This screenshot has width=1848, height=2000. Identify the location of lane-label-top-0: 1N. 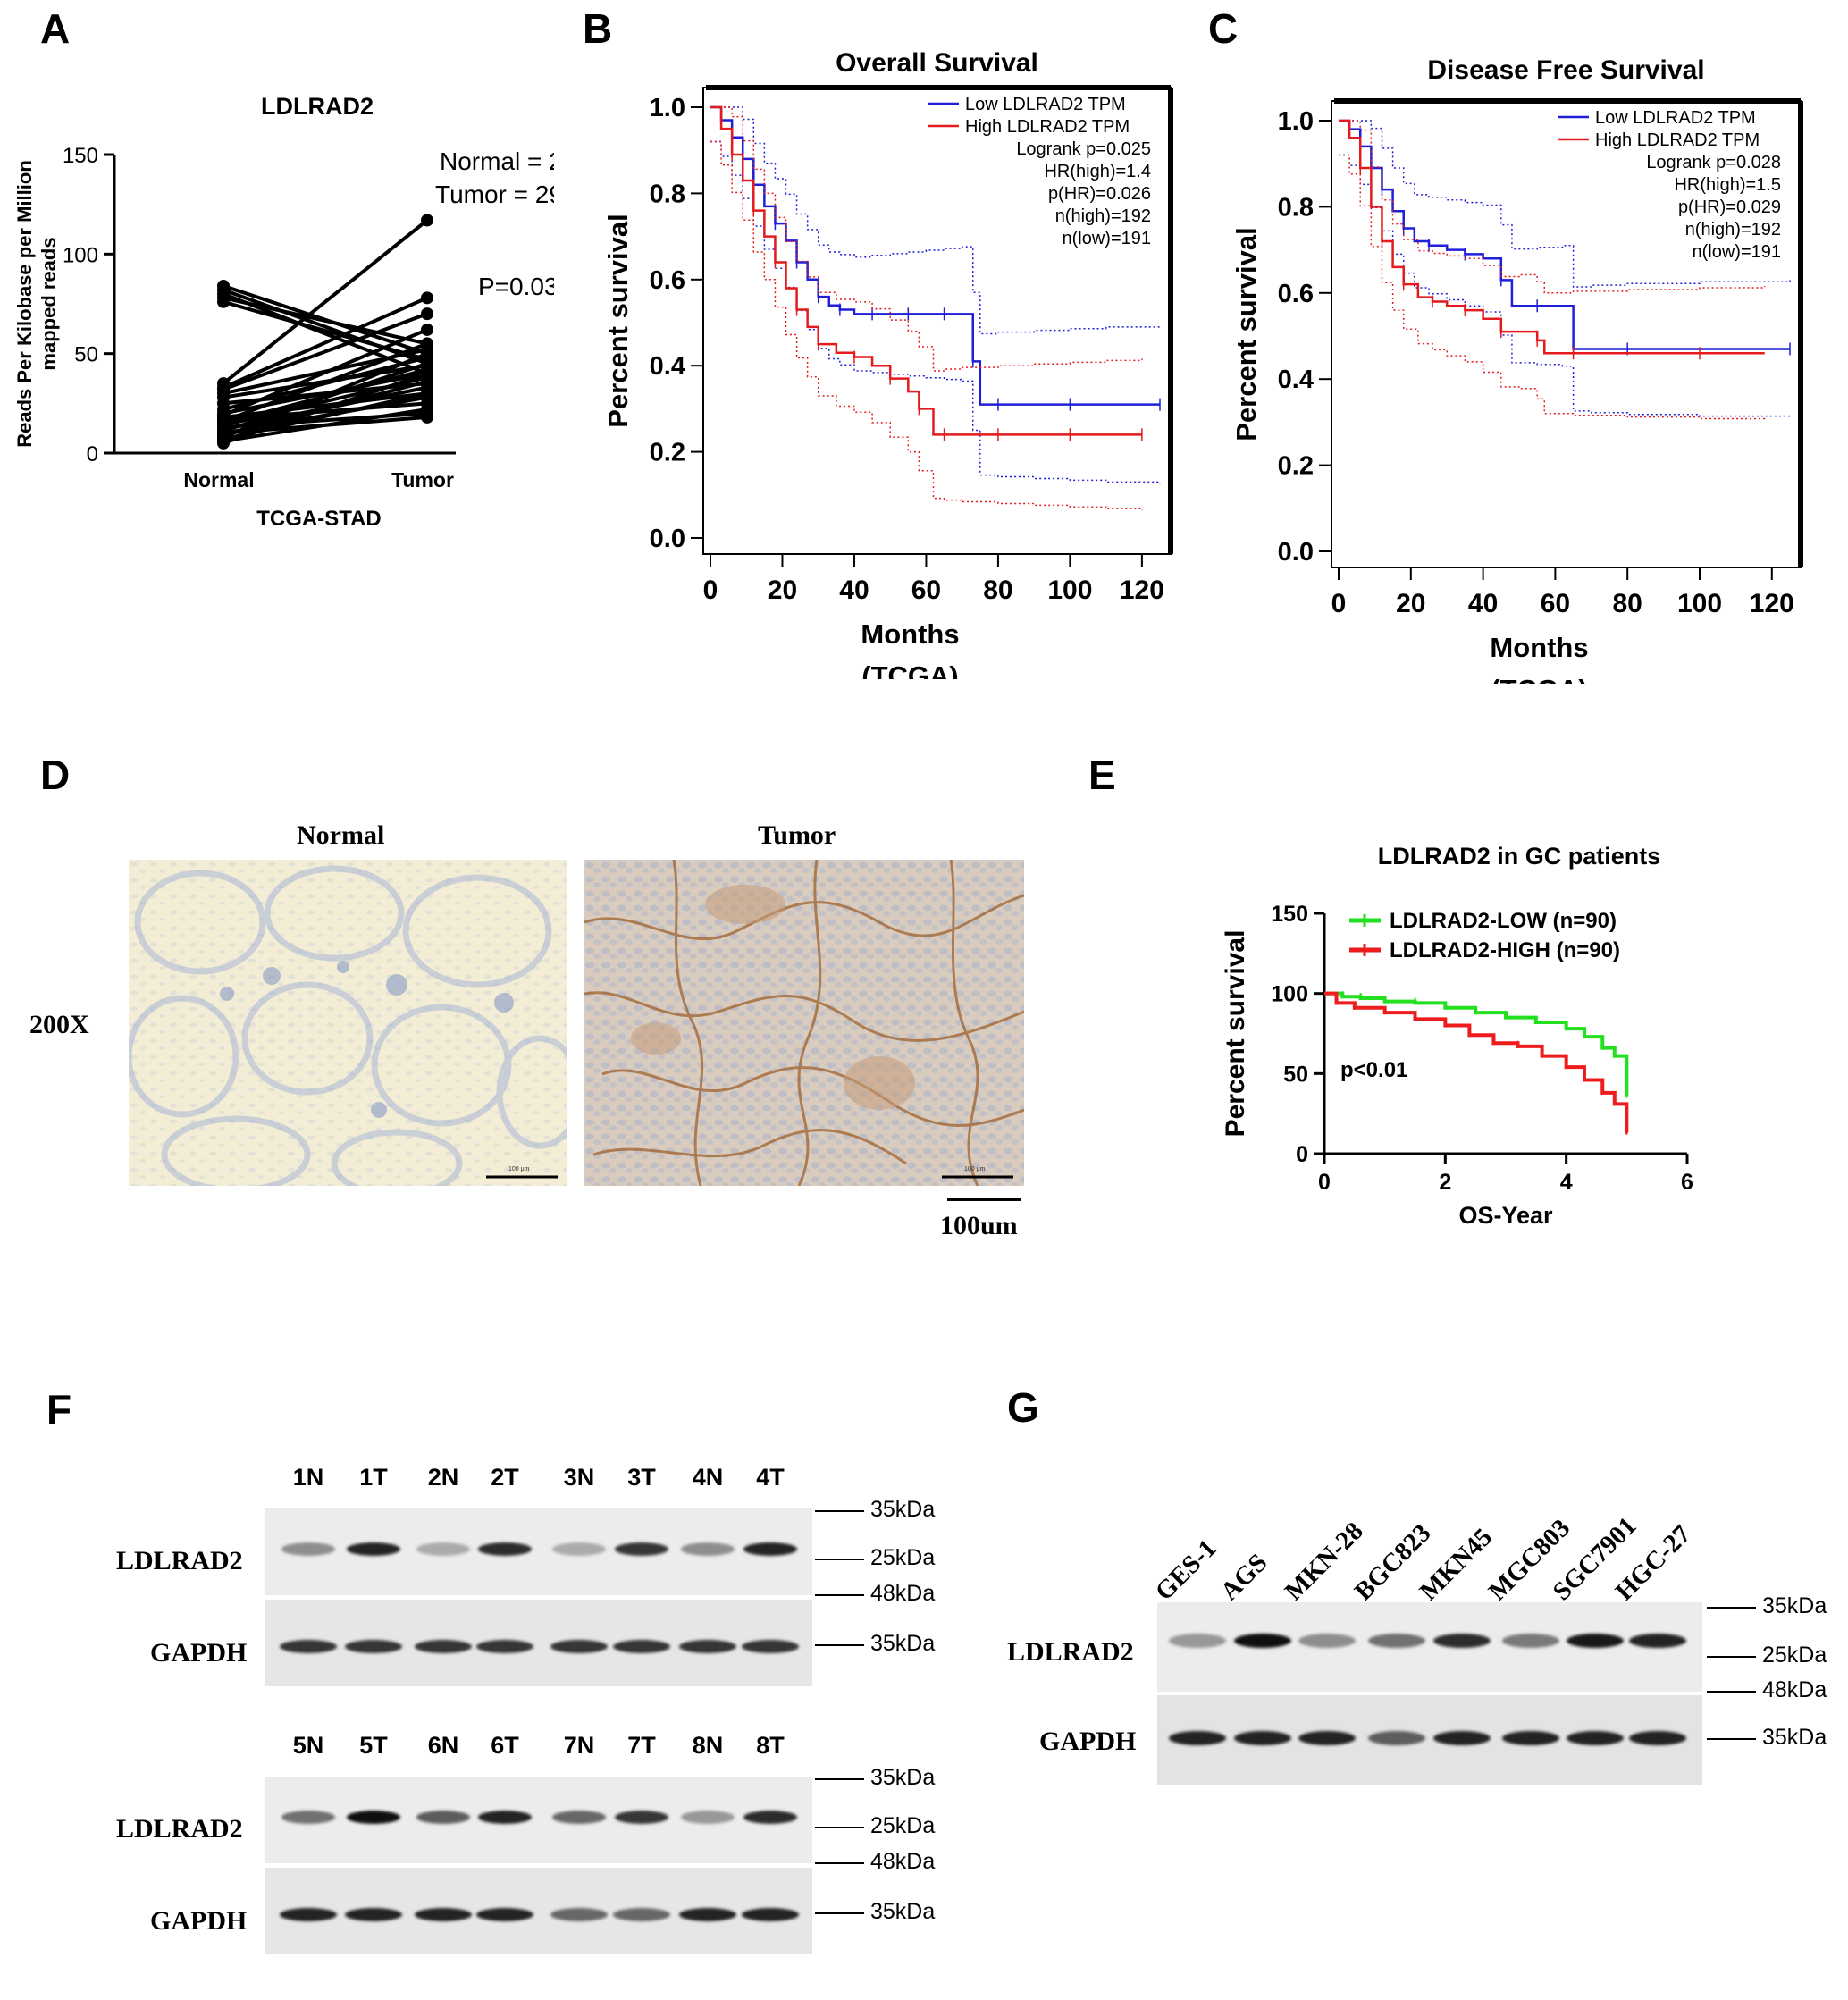
(308, 1477).